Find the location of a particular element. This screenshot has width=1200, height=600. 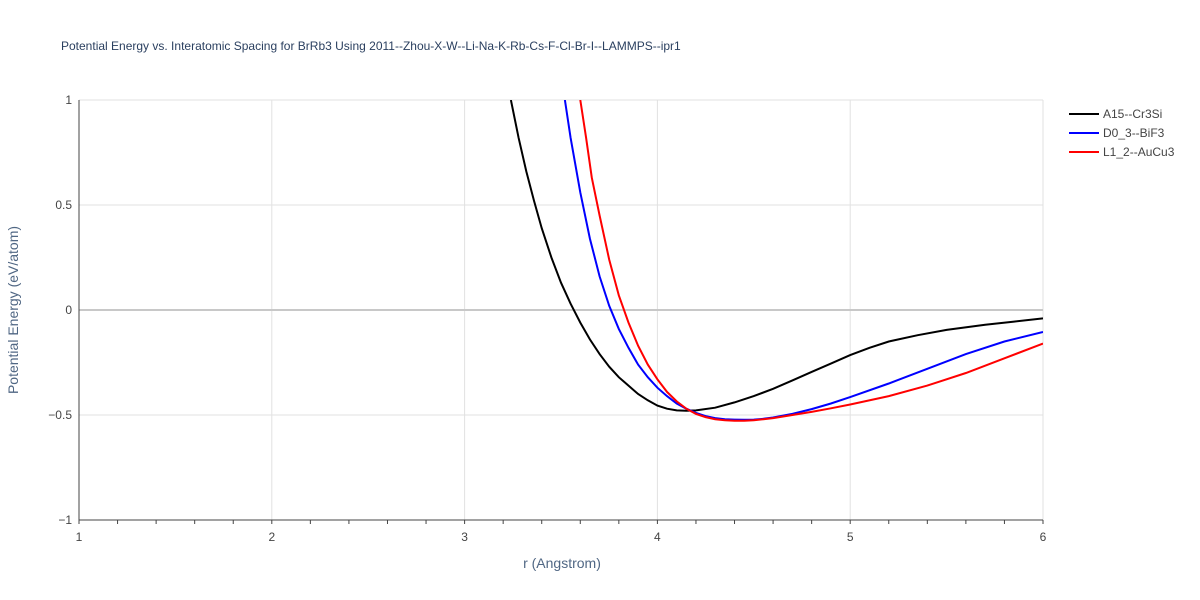

legend-label: A15--Cr3Si is located at coordinates (1132, 114).